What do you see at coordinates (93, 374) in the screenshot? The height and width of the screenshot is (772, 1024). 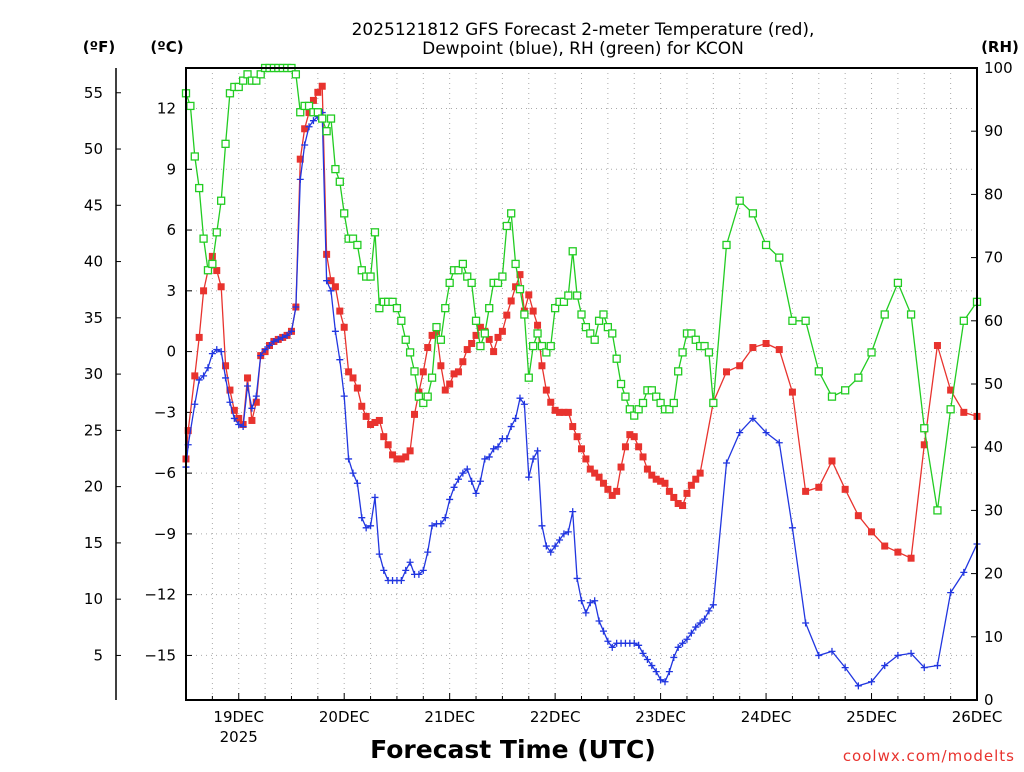 I see `fahrenheit-tick-label: 30` at bounding box center [93, 374].